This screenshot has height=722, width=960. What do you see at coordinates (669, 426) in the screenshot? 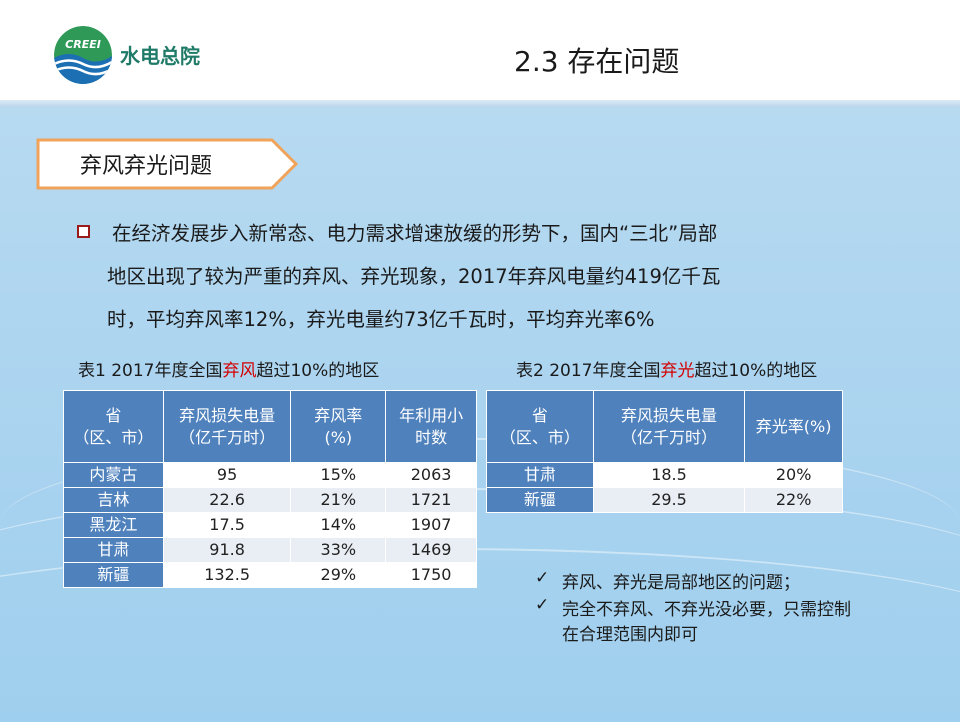
I see `table2-header-loss: 弃风损失电量 （亿千万时）` at bounding box center [669, 426].